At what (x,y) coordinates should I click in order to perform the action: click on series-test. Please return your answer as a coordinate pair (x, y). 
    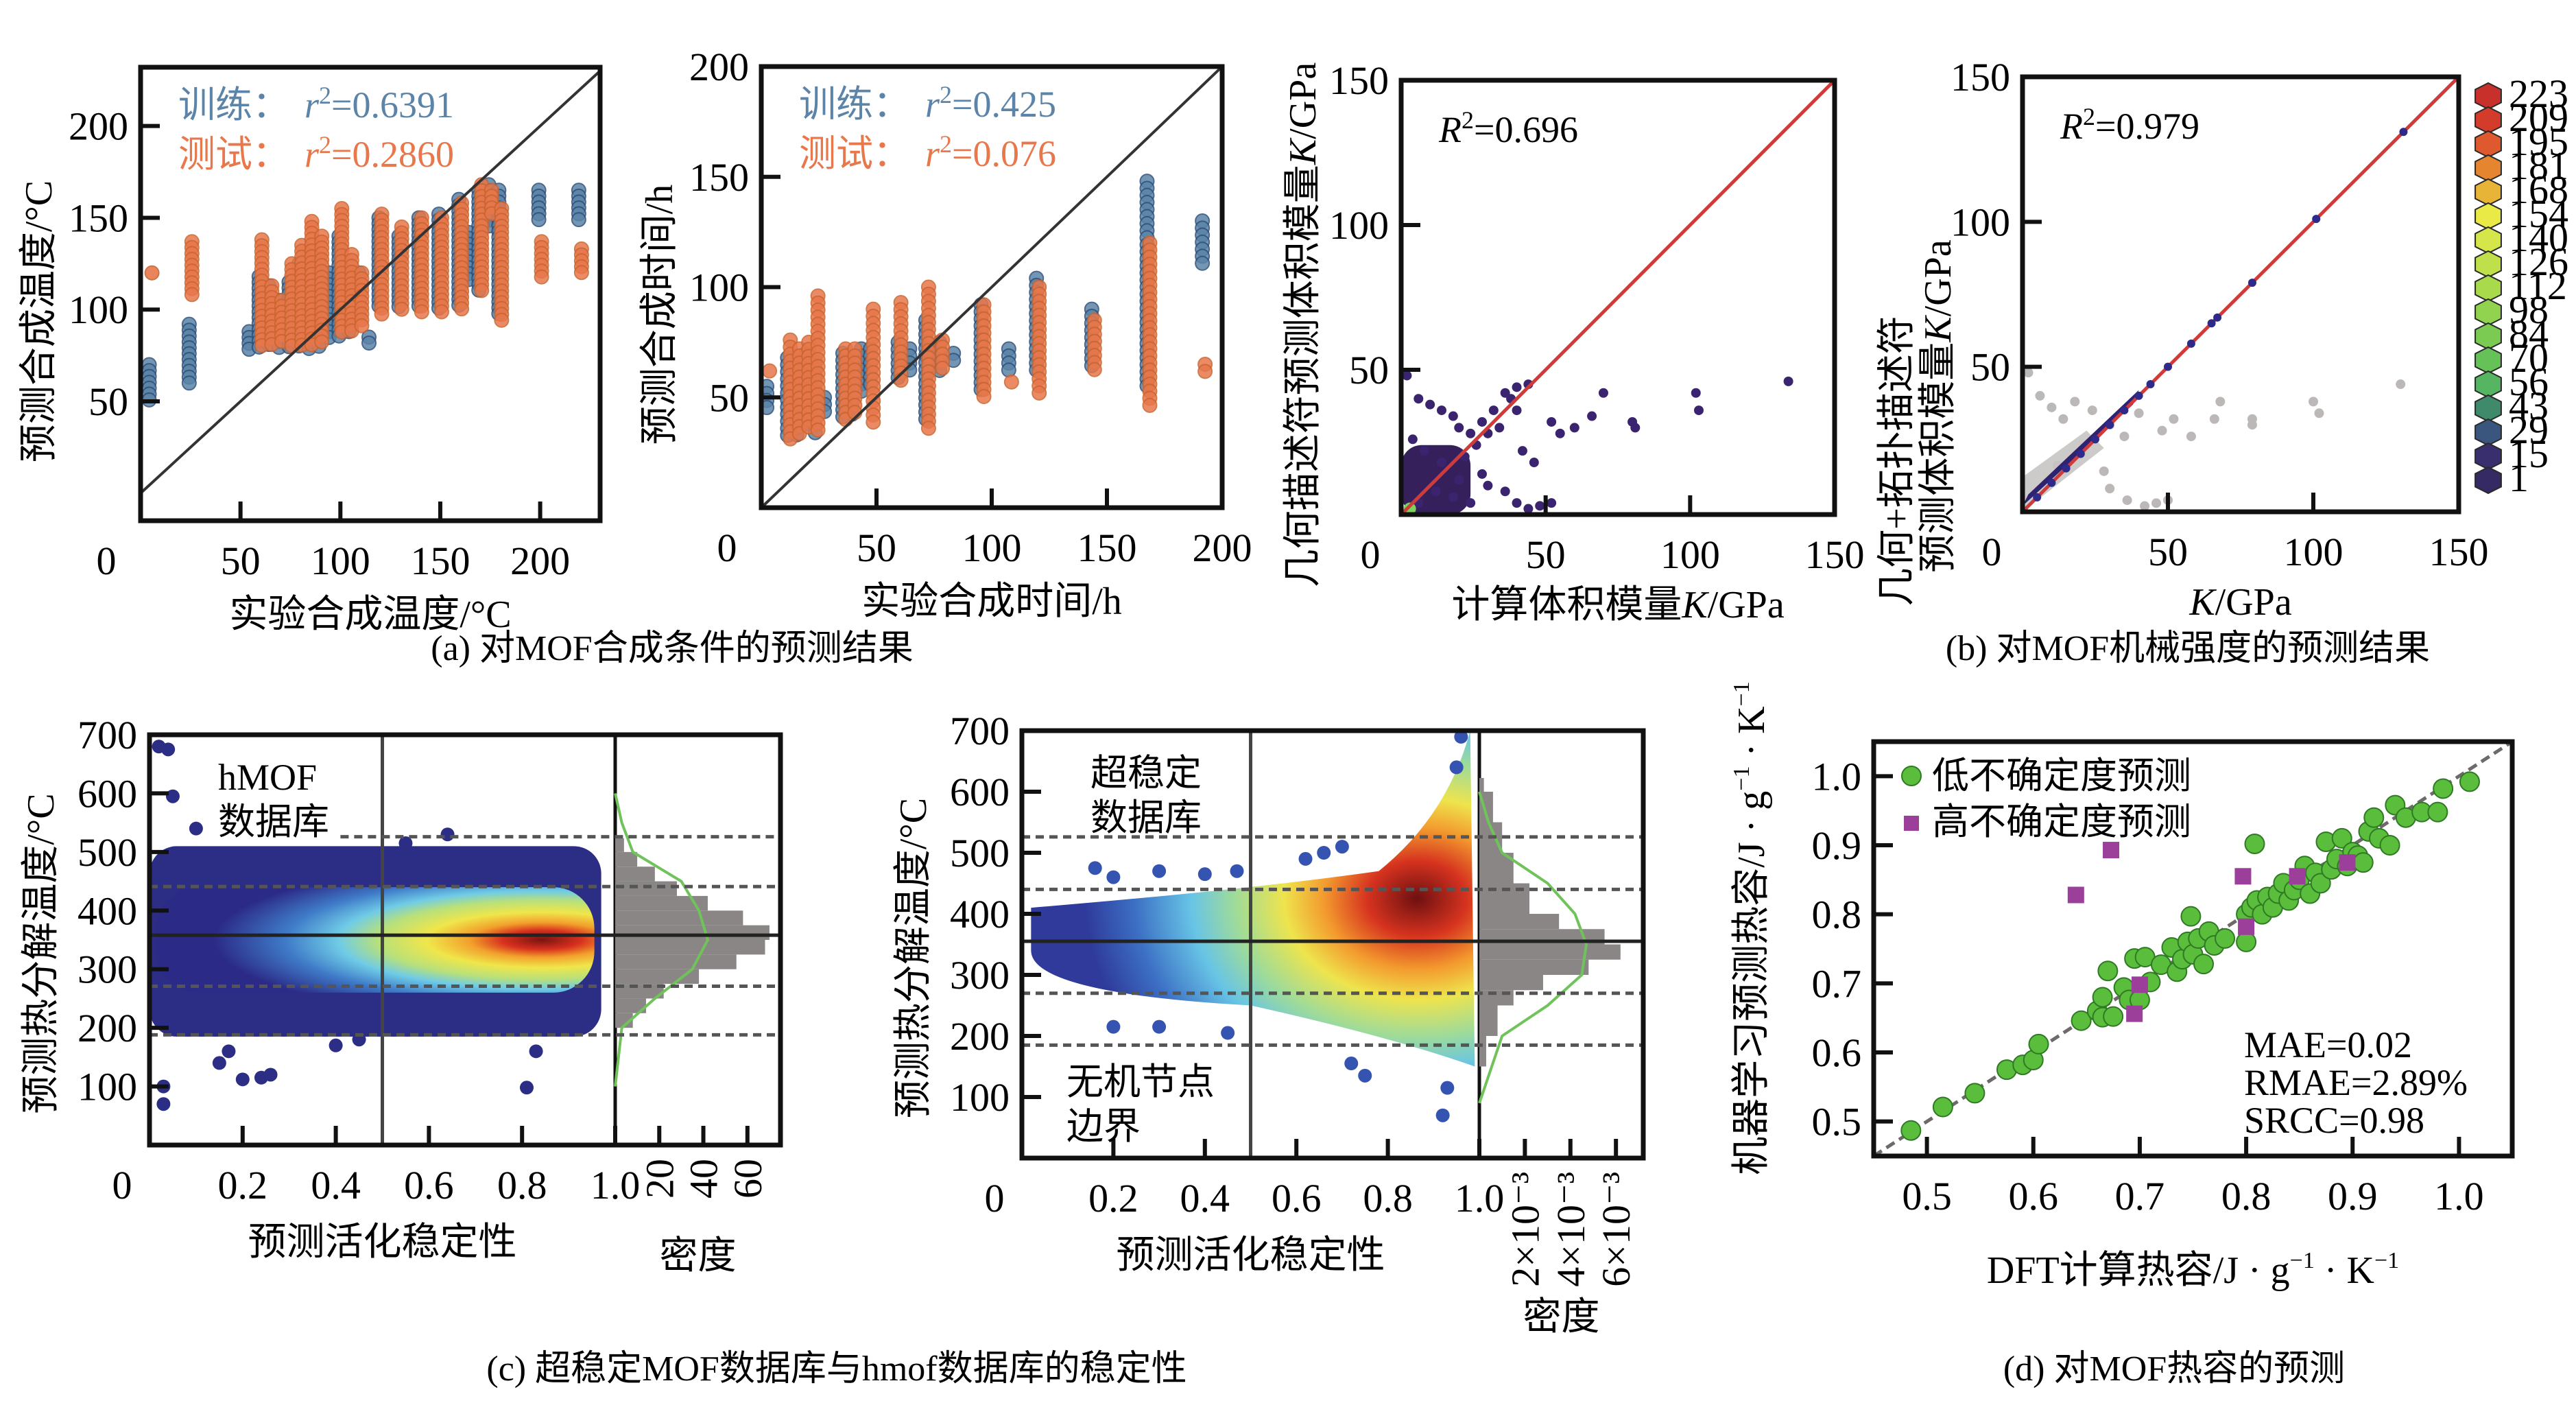
    Looking at the image, I should click on (988, 341).